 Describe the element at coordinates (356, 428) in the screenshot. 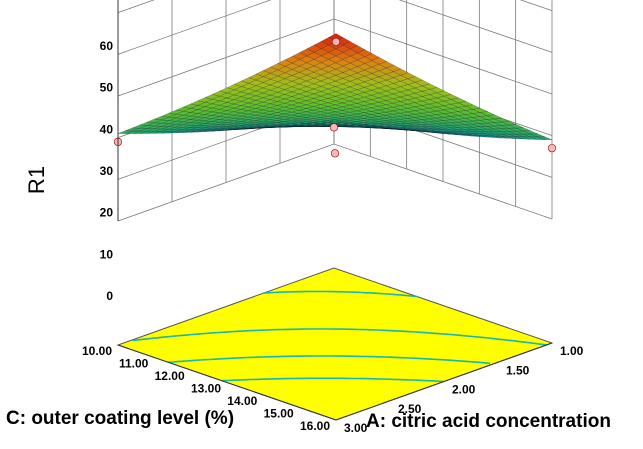

I see `x-tick-label: 3.00` at that location.